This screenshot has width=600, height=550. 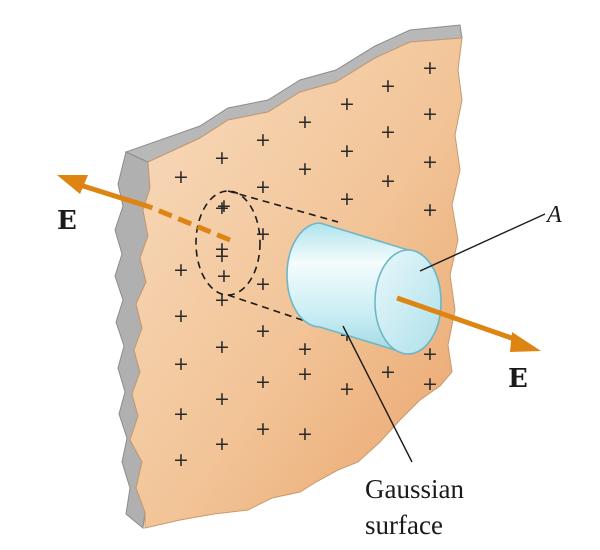 I want to click on field-arrow-left-shaft, so click(x=115, y=196).